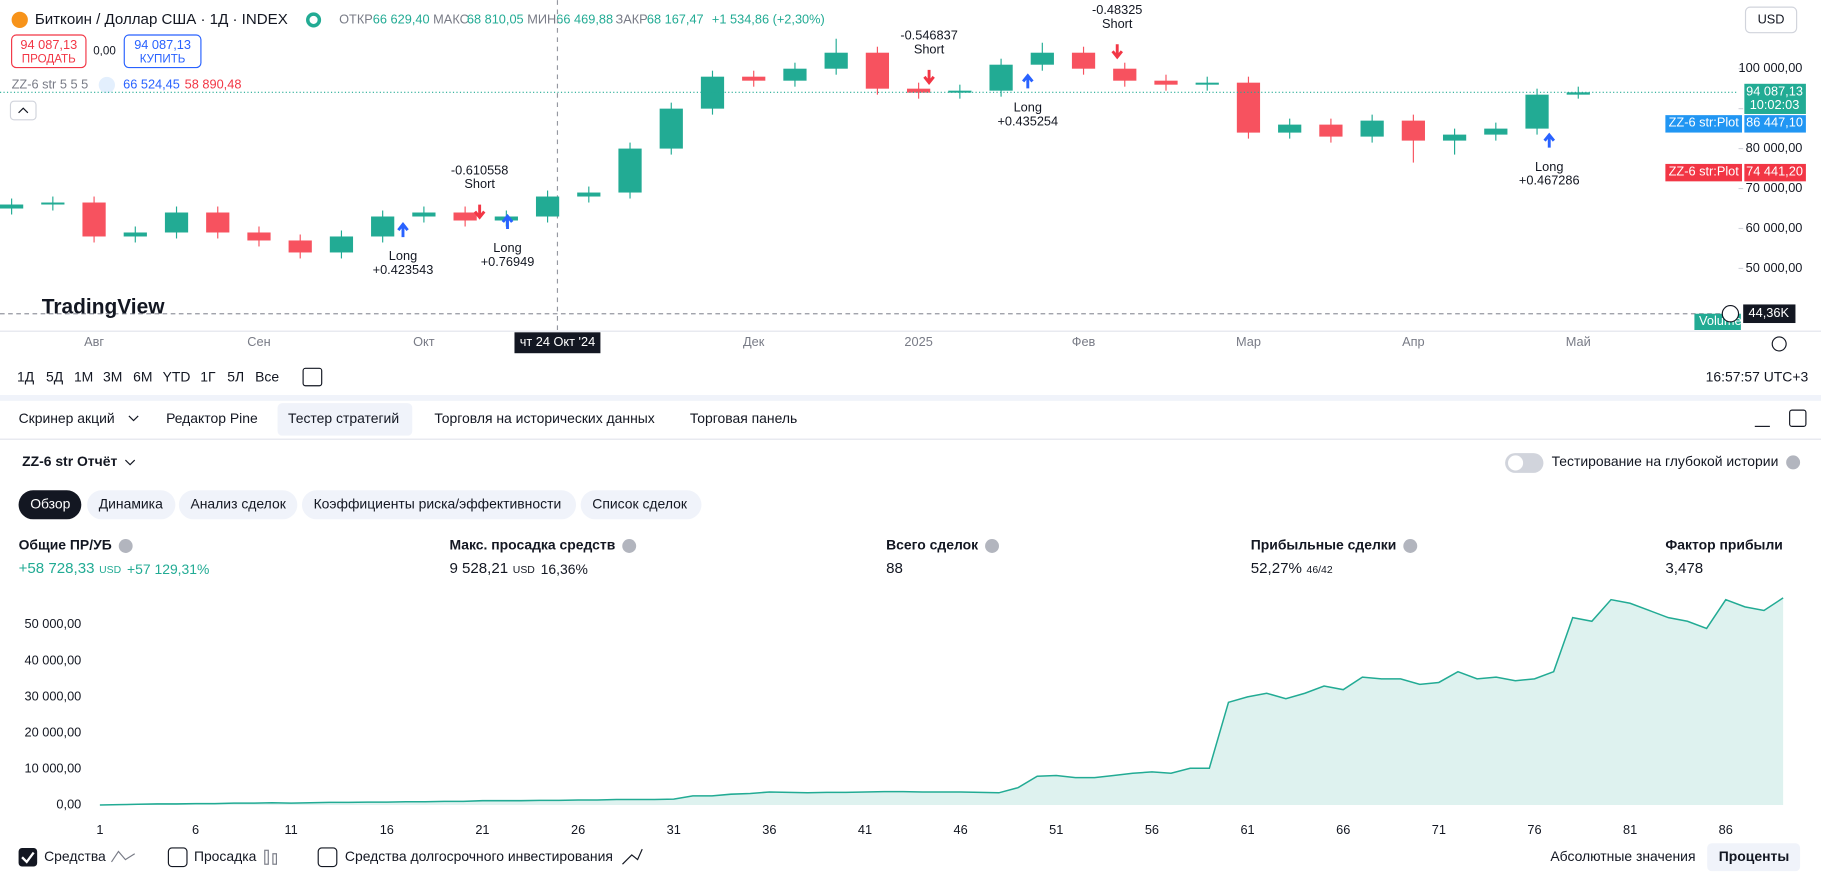 This screenshot has height=876, width=1821. Describe the element at coordinates (1152, 829) in the screenshot. I see `x-tick-label: 56` at that location.